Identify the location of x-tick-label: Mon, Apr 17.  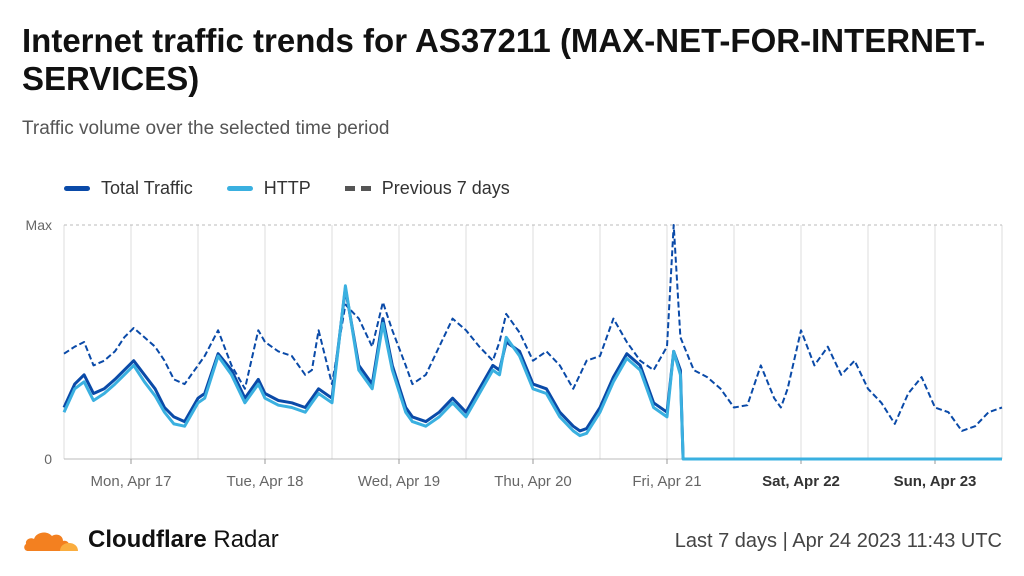
(131, 481).